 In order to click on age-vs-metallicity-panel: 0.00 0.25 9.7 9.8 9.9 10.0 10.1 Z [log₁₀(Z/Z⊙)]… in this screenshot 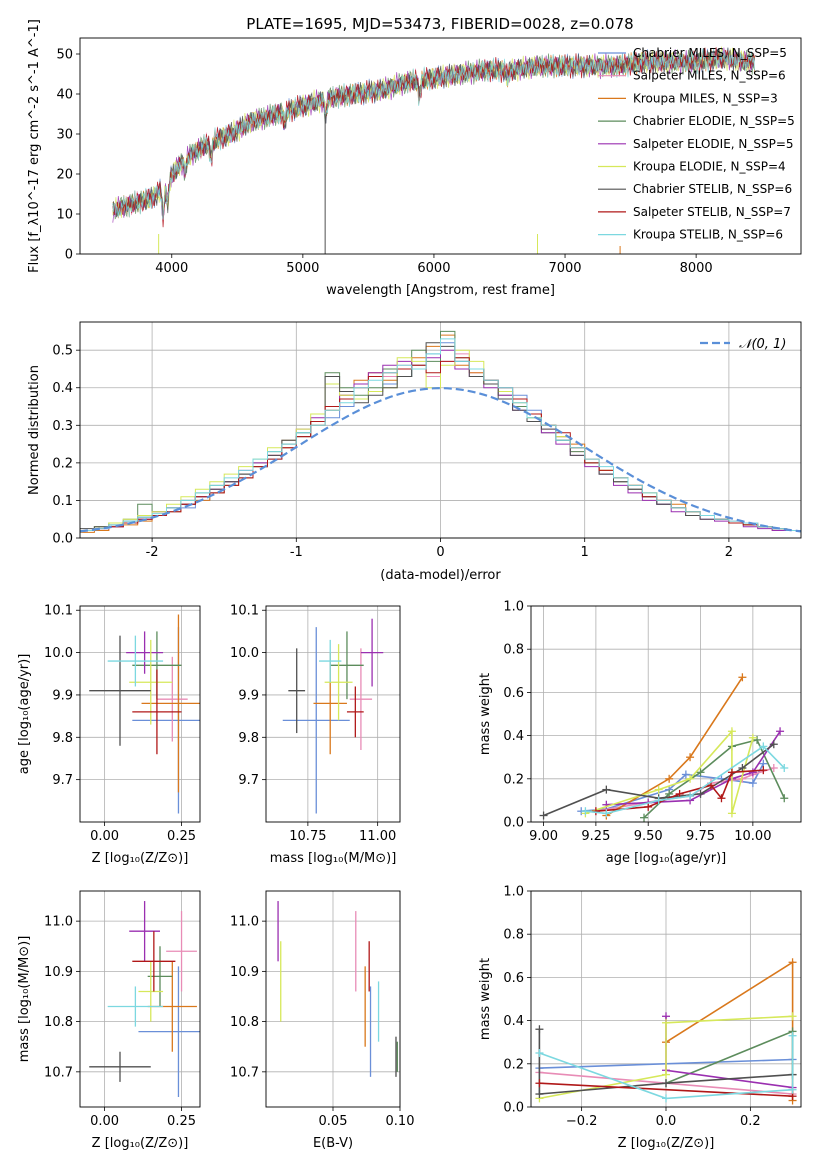, I will do `click(109, 735)`.